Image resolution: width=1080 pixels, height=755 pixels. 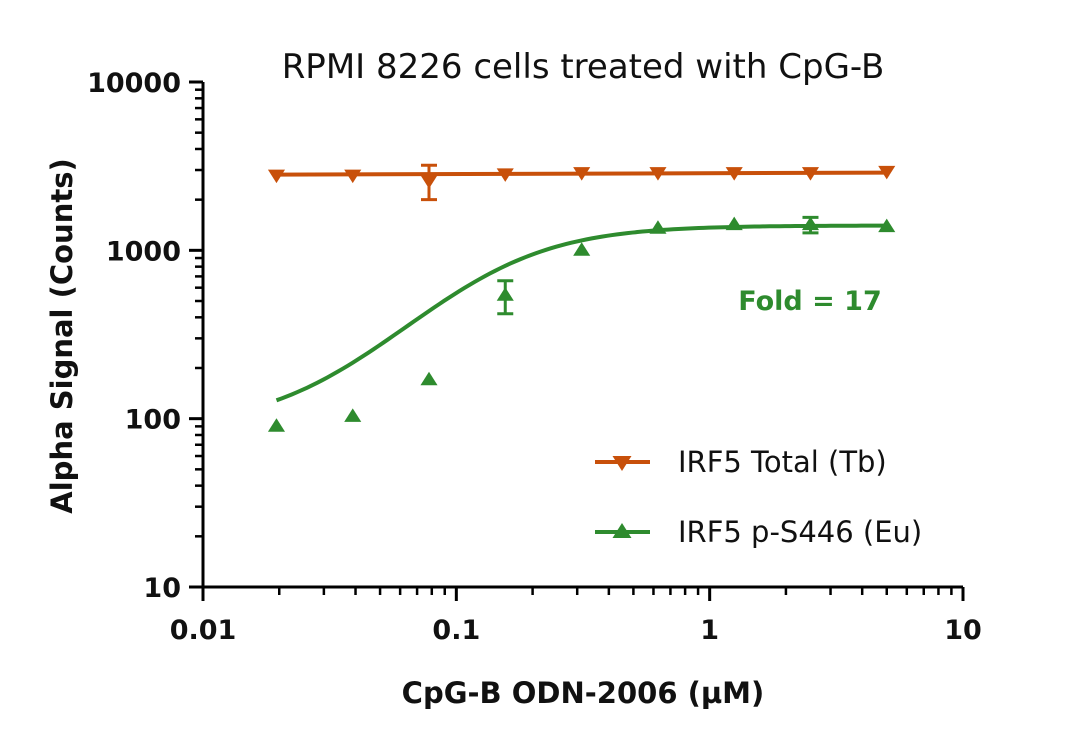 I want to click on x-tick-label: 0.01, so click(x=203, y=630).